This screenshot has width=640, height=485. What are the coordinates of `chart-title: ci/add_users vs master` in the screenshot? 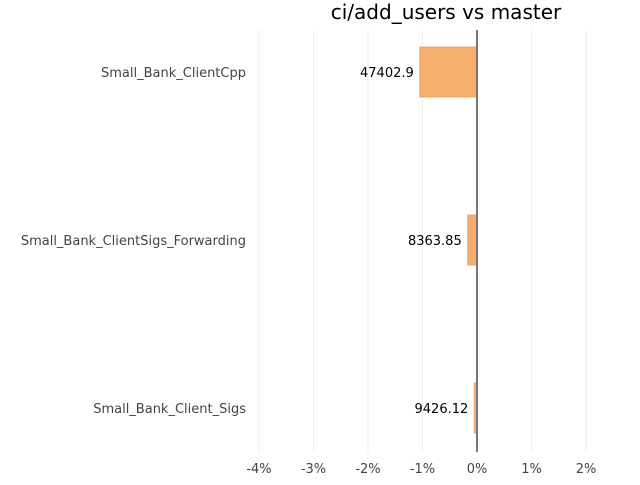 It's located at (446, 12).